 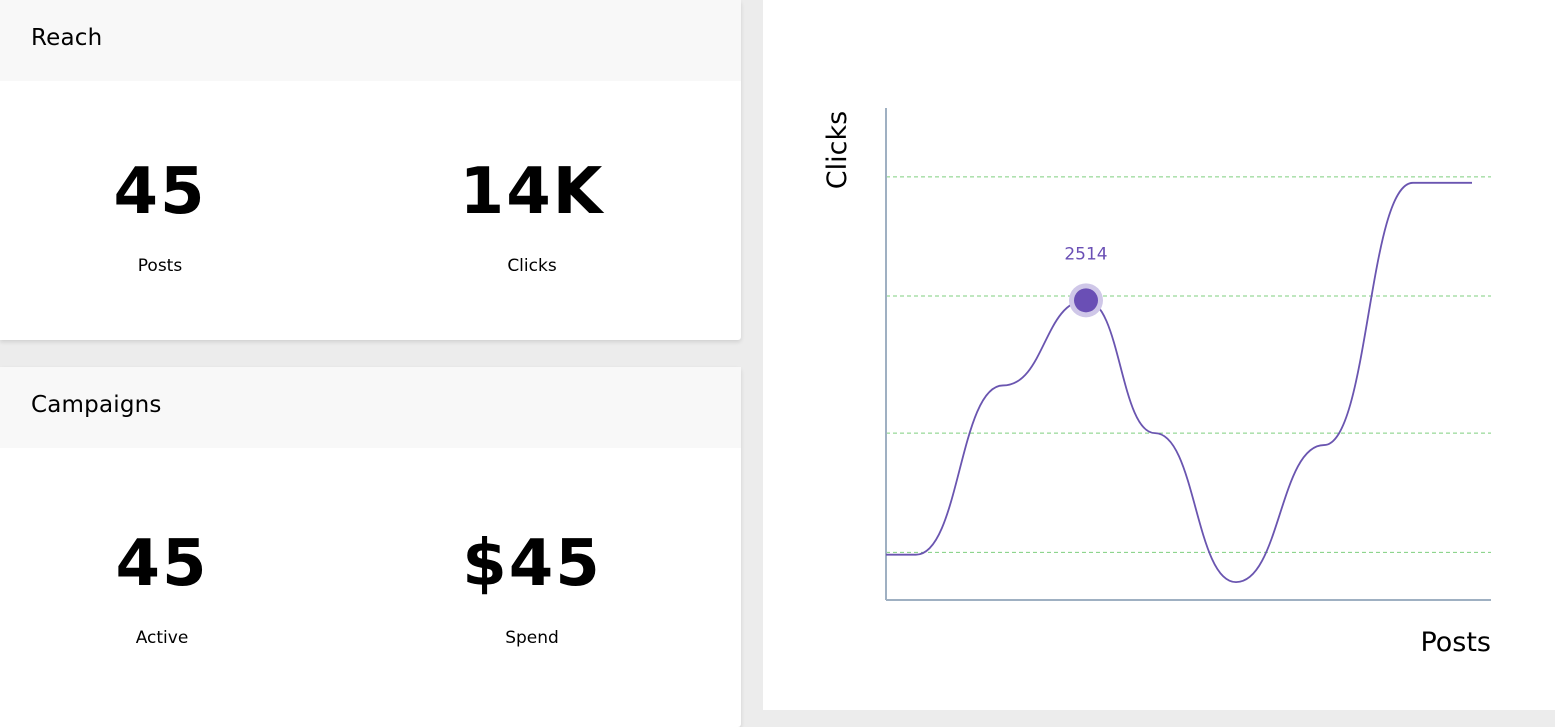 I want to click on clicks-stat-label: Clicks, so click(x=532, y=266).